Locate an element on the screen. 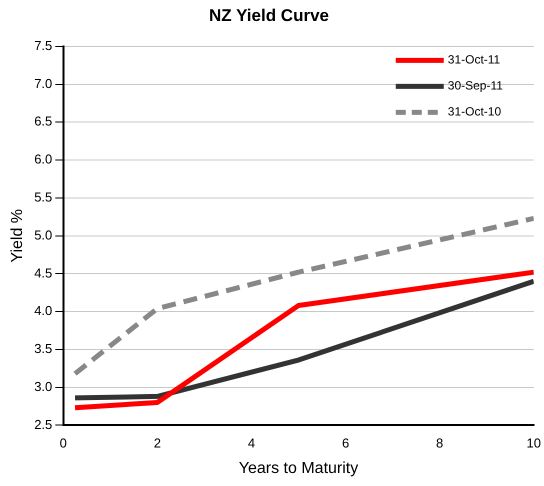  x-tick-label: 0 is located at coordinates (63, 443).